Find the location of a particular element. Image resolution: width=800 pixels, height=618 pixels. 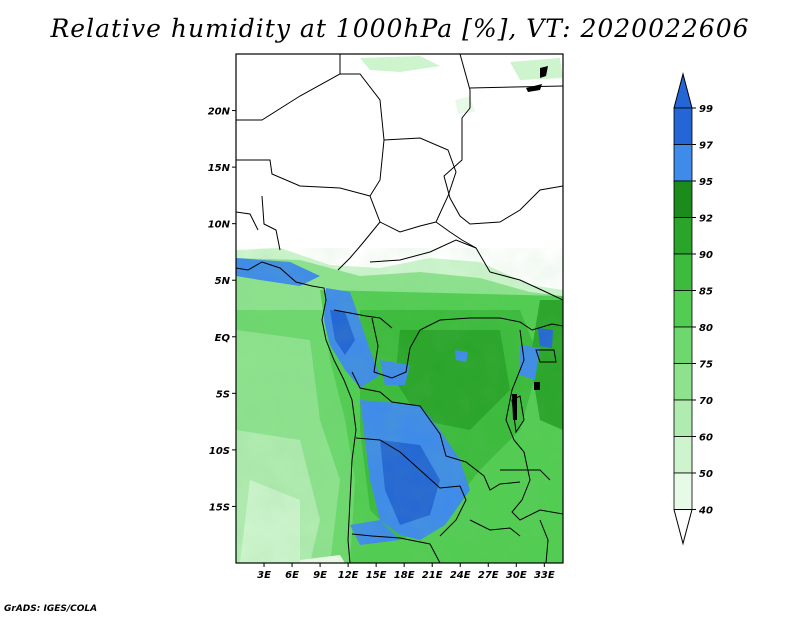

lat-tick-label: EQ is located at coordinates (223, 338).